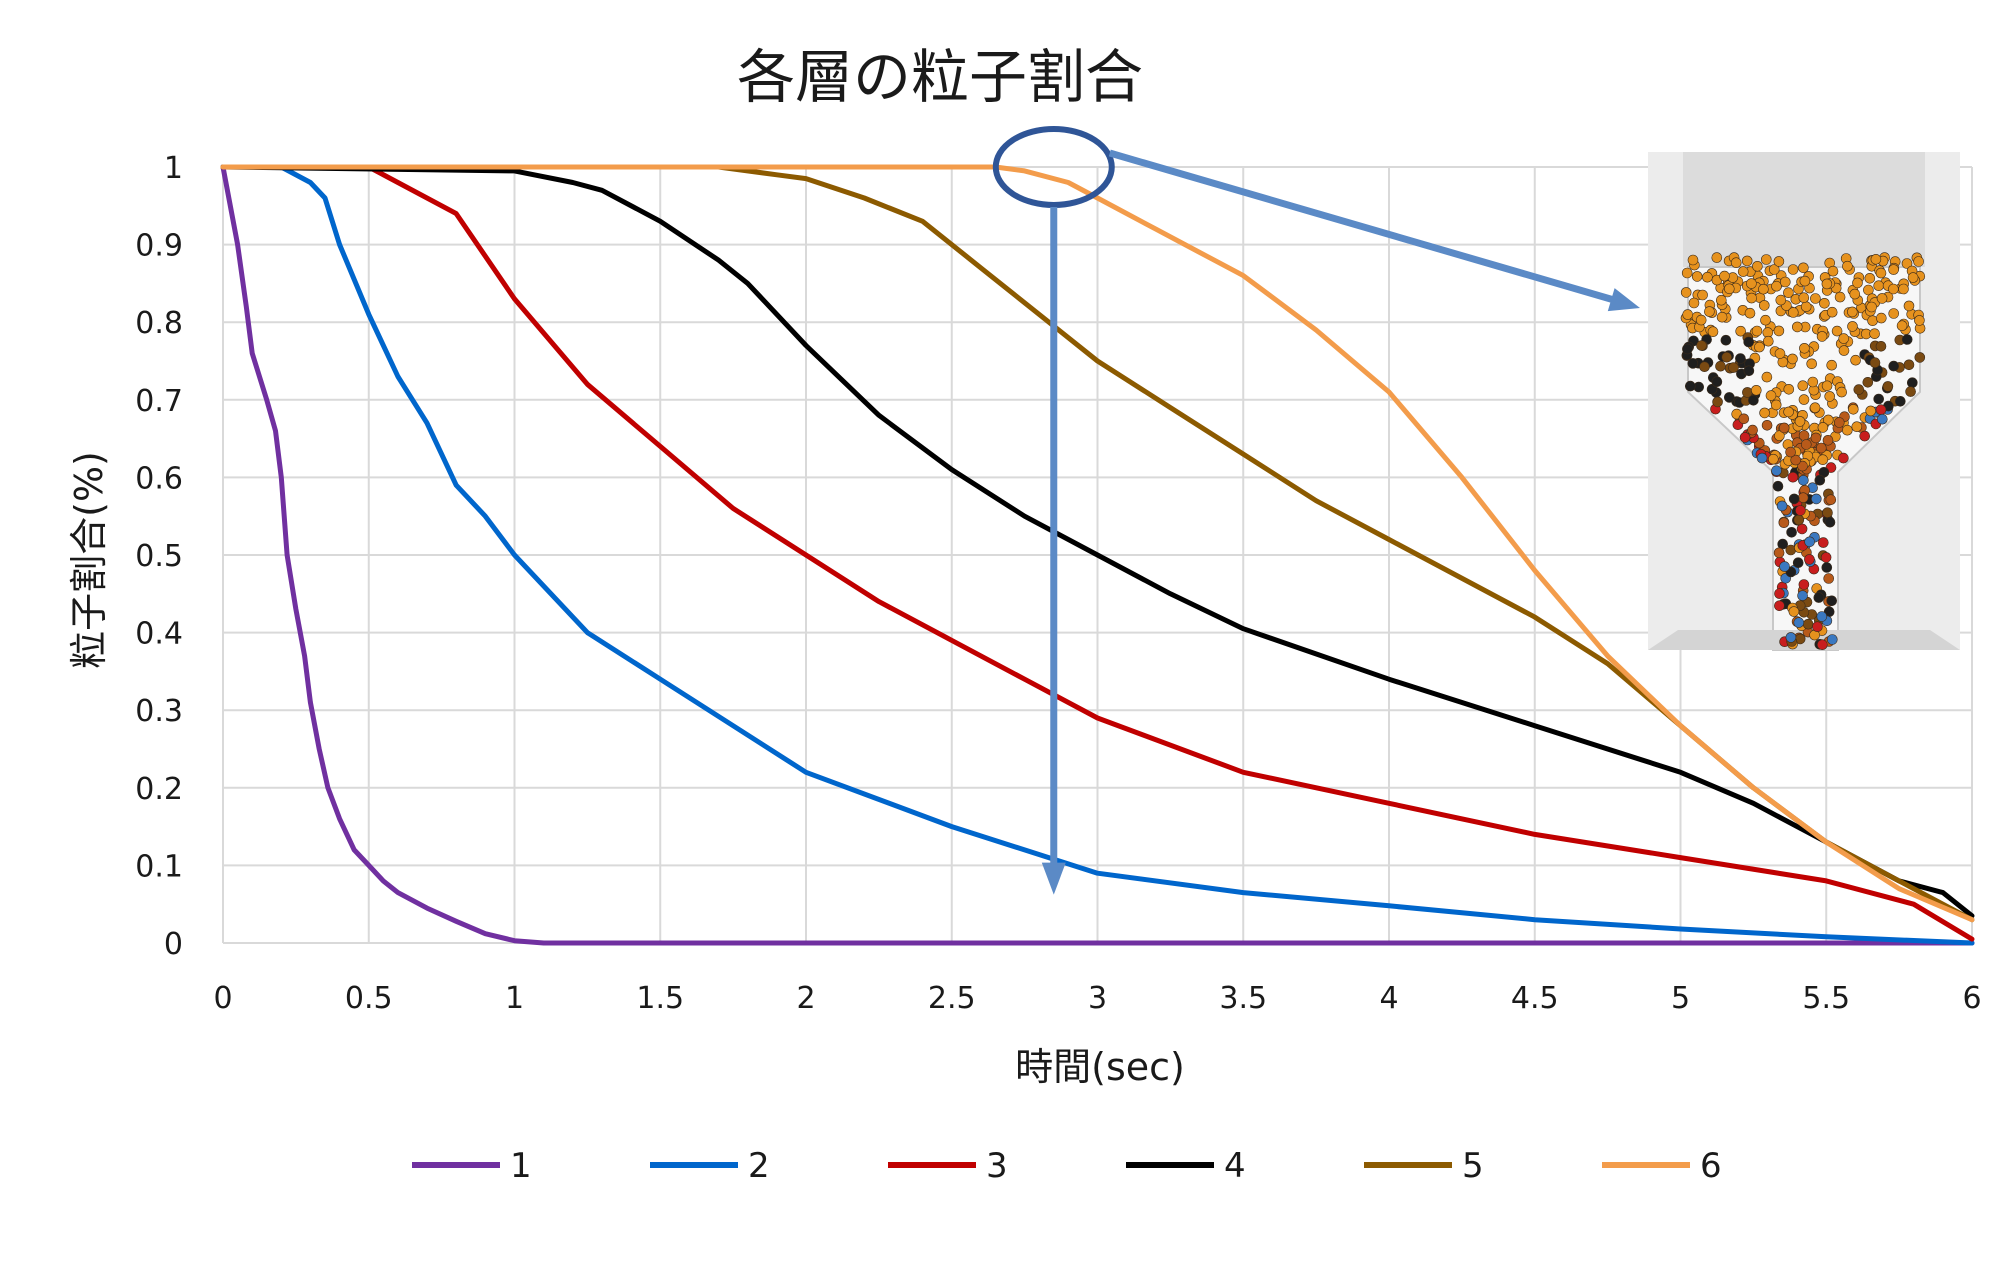 This screenshot has height=1264, width=2010. I want to click on y-tick-label: 0.1, so click(159, 866).